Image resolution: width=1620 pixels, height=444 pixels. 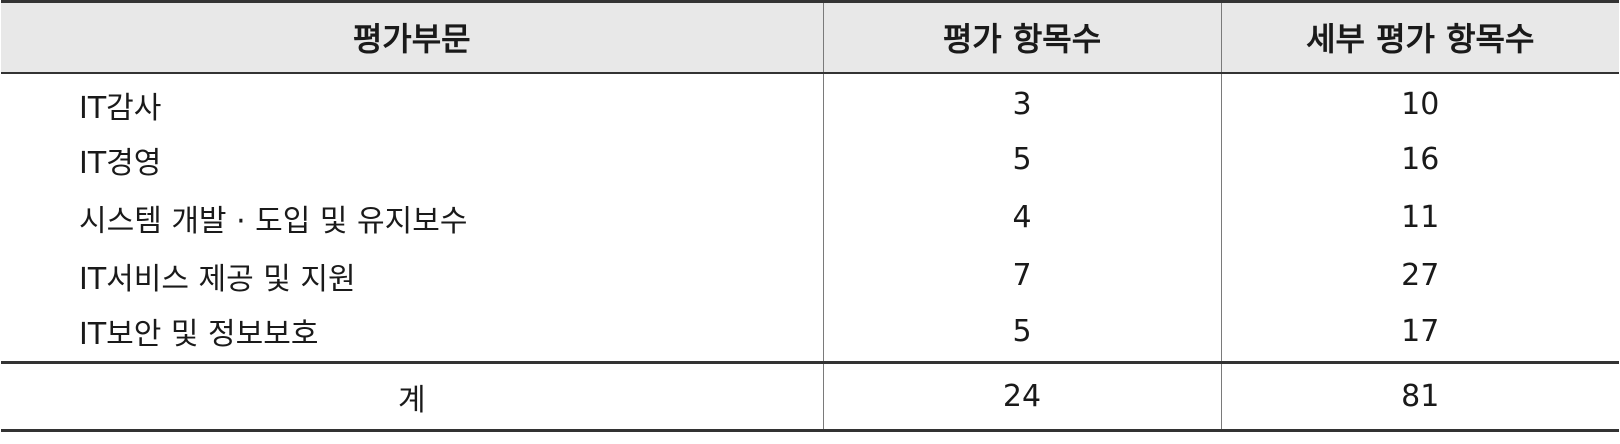 I want to click on total-detail-item-count: 81, so click(x=1419, y=396).